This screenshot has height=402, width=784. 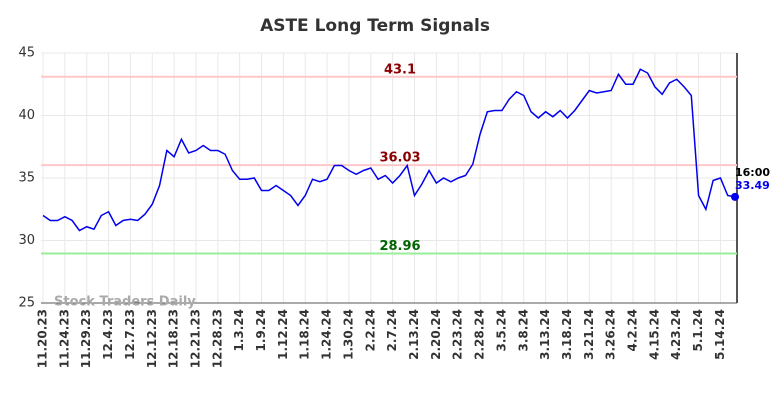 What do you see at coordinates (125, 302) in the screenshot?
I see `watermark: Stock Traders Daily` at bounding box center [125, 302].